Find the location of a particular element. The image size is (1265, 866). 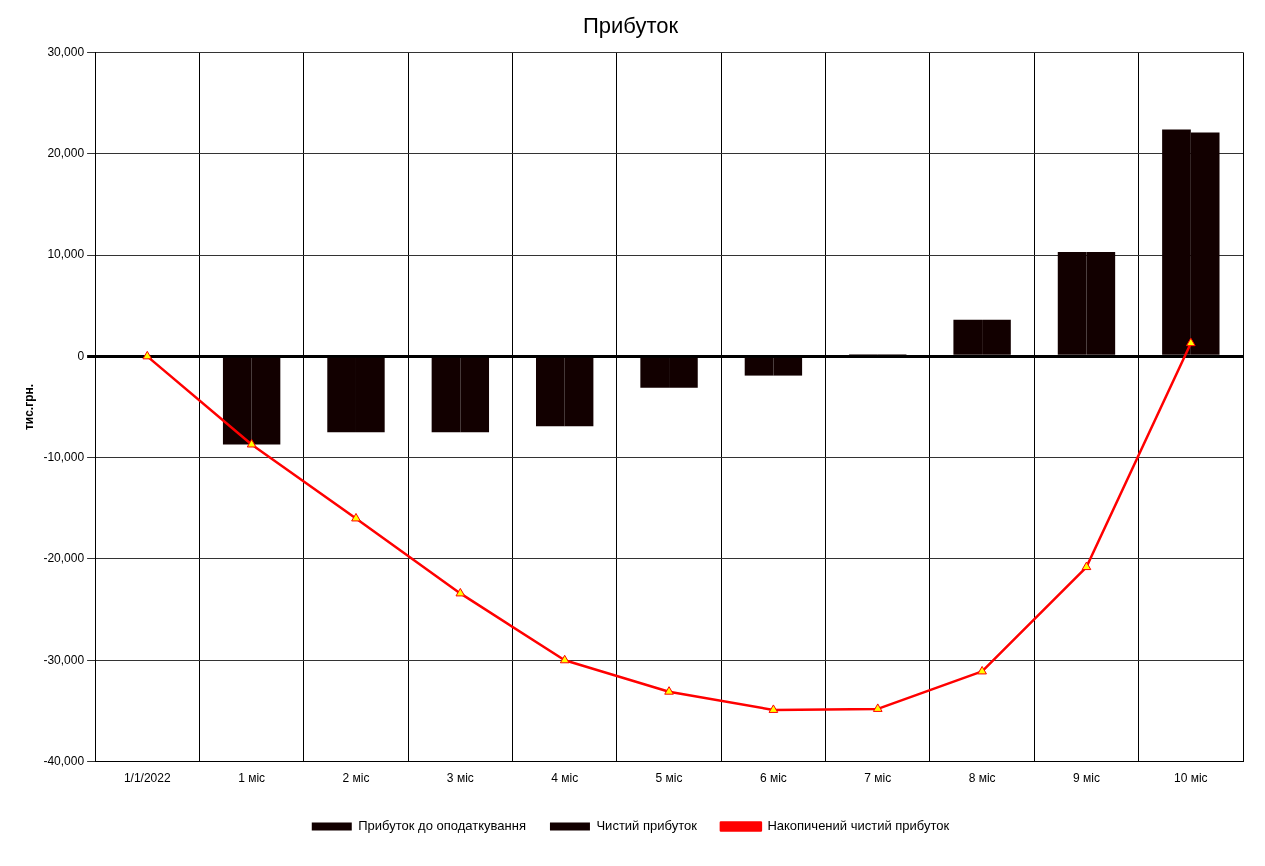

x-tick-label: 3 міс is located at coordinates (460, 778).